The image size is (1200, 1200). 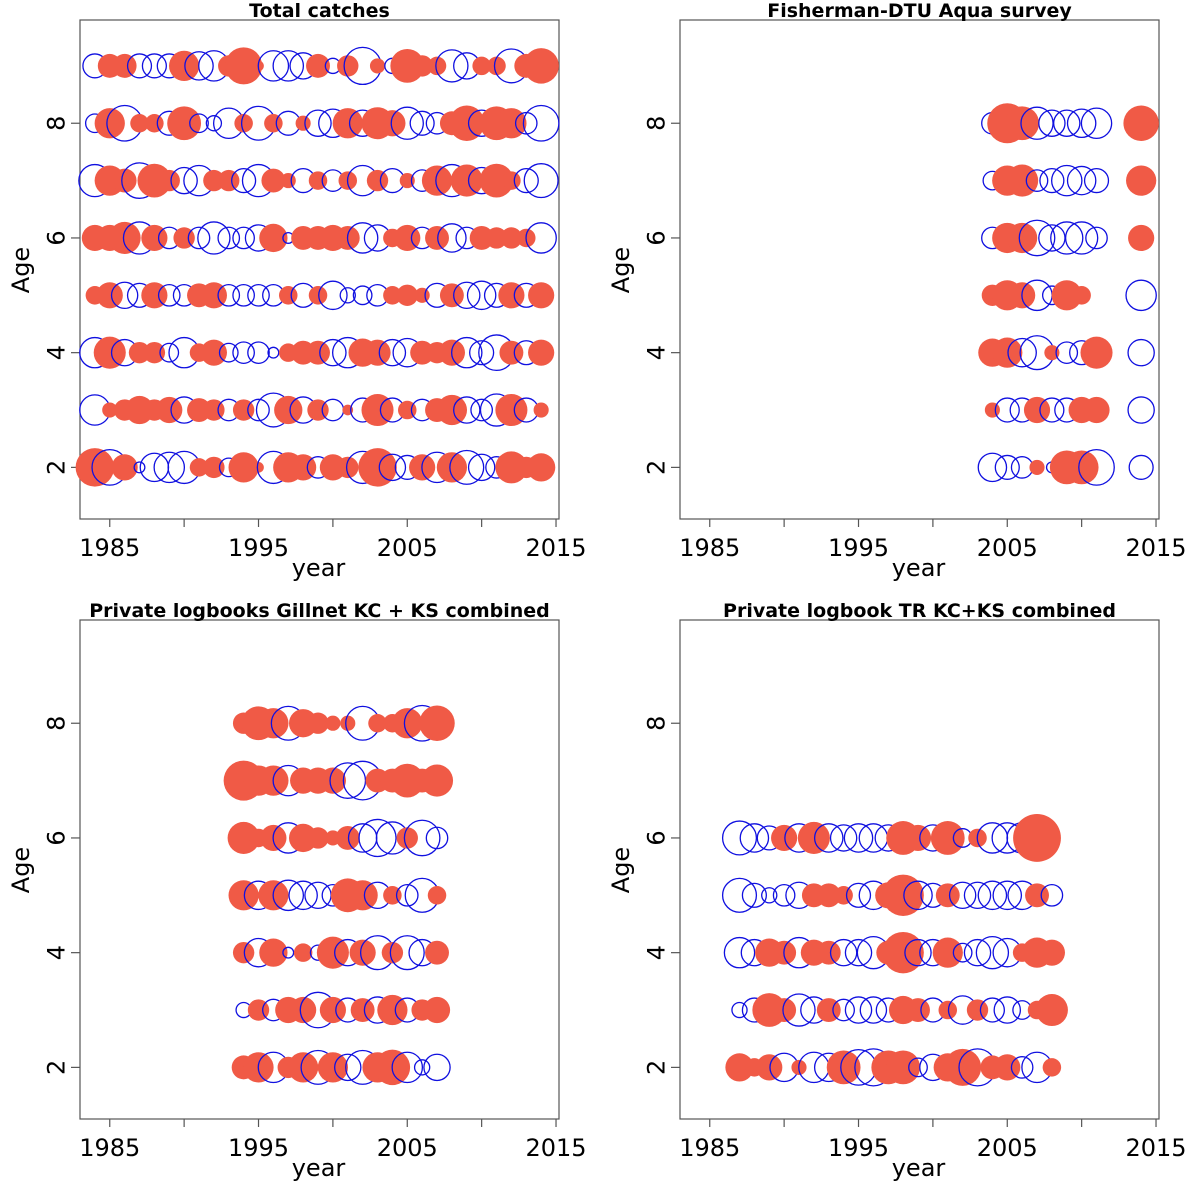 What do you see at coordinates (555, 1148) in the screenshot?
I see `x-tick-label: 2015` at bounding box center [555, 1148].